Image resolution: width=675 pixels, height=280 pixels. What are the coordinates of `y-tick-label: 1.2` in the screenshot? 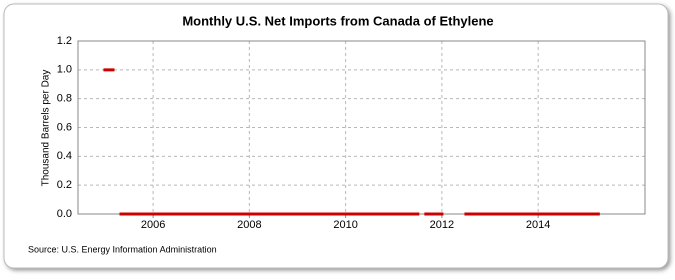 It's located at (64, 41).